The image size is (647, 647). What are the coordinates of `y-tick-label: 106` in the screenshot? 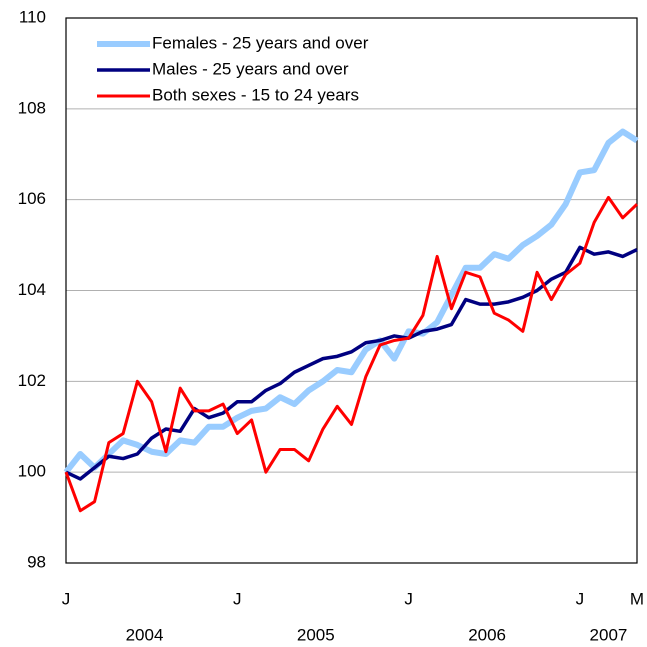 It's located at (32, 198).